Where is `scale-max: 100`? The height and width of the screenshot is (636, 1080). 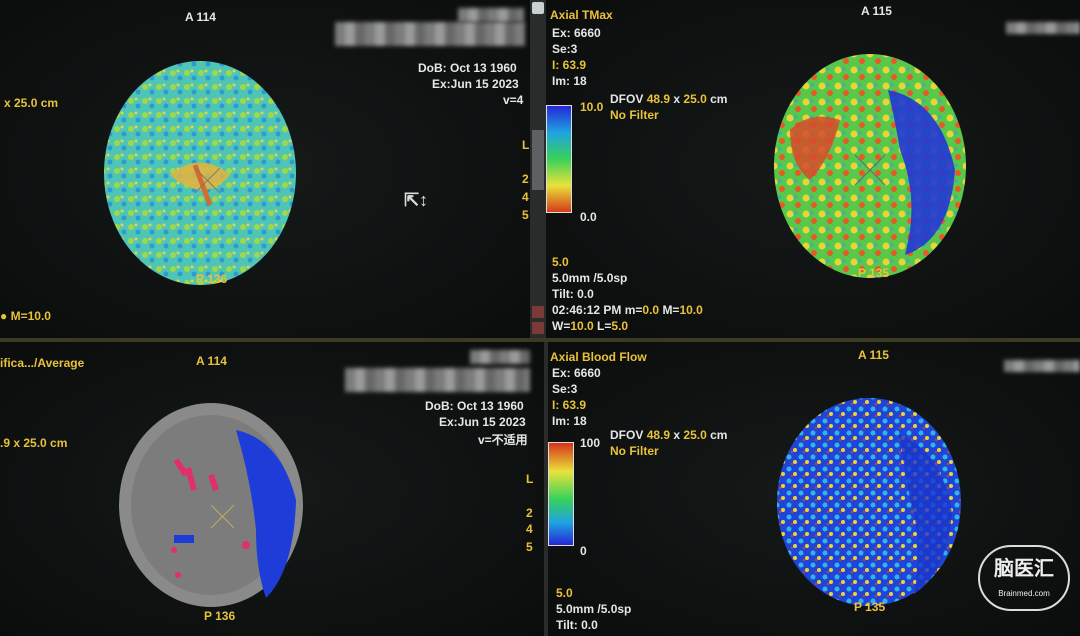
scale-max: 100 is located at coordinates (590, 443).